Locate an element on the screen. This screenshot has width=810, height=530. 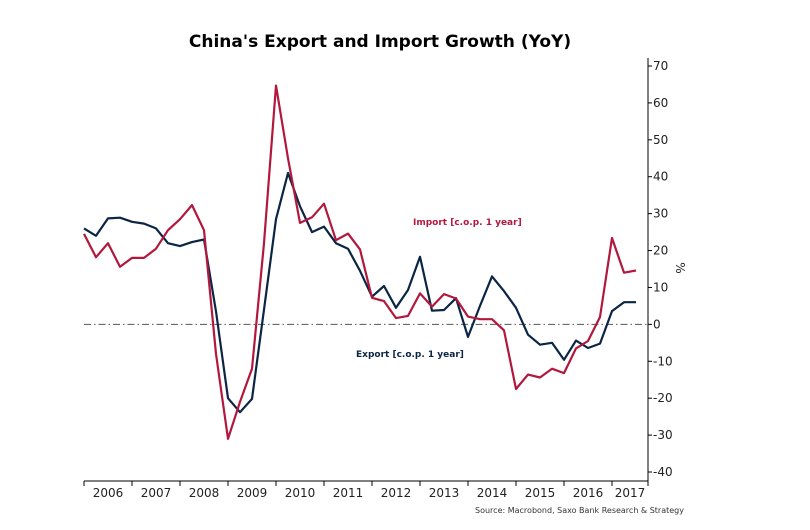
x-tick-label: 2009 is located at coordinates (252, 493).